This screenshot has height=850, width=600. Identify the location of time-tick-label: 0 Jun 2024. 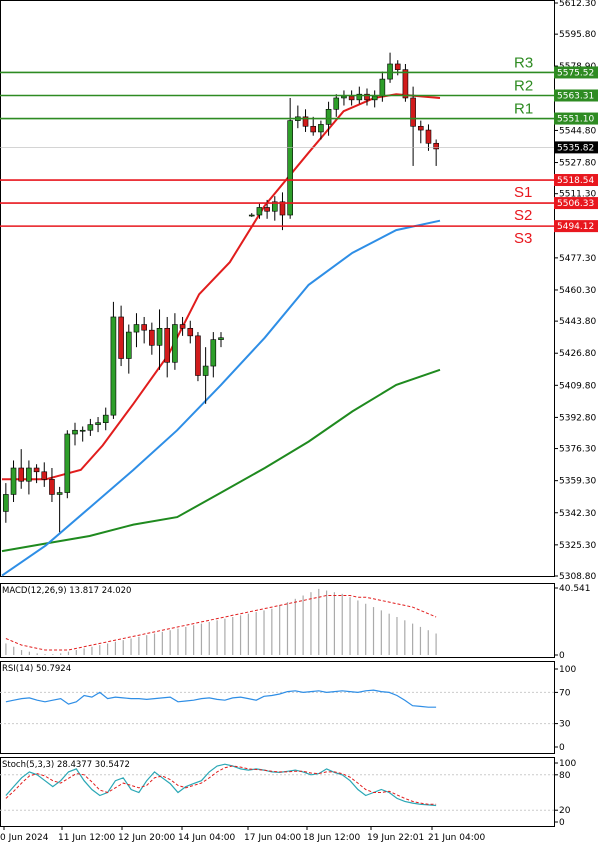
(24, 838).